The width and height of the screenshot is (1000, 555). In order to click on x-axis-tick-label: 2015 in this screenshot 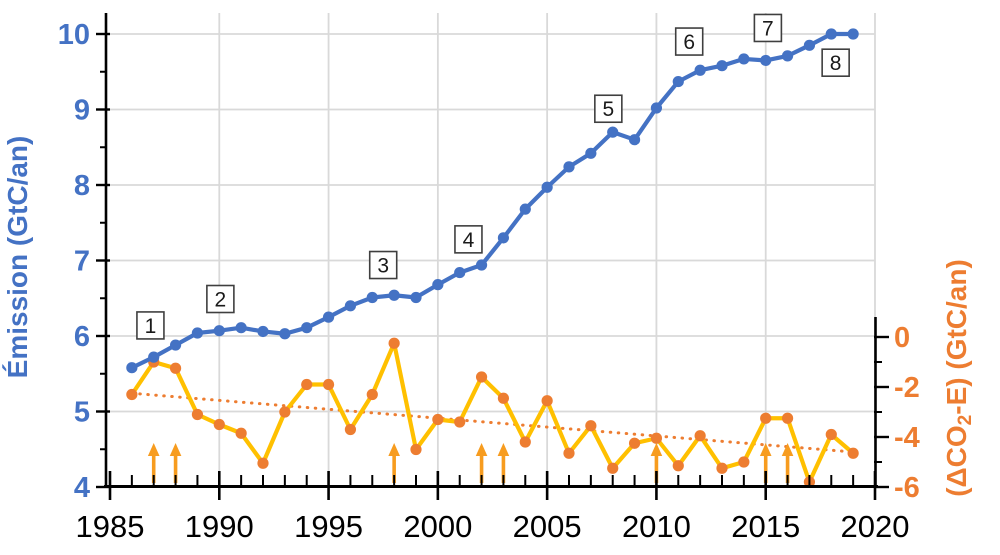, I will do `click(765, 526)`.